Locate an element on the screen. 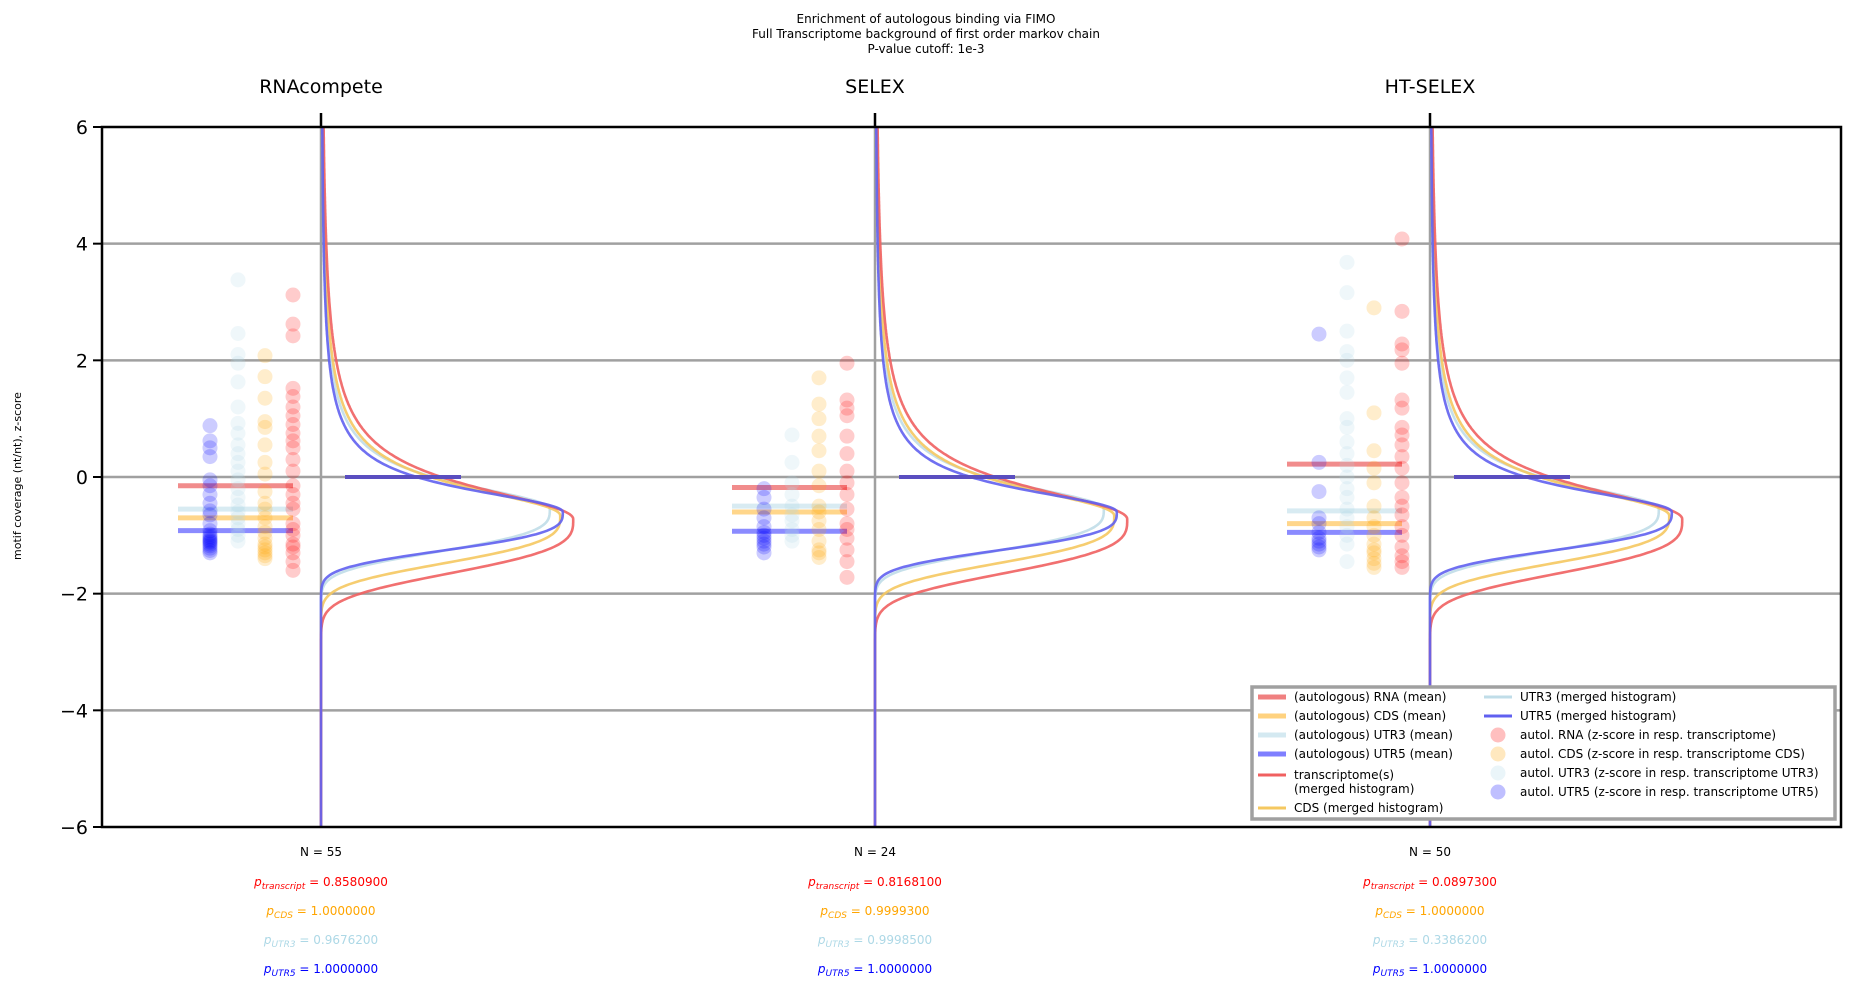  legend-label: (autologous) RNA (mean) is located at coordinates (1370, 697).